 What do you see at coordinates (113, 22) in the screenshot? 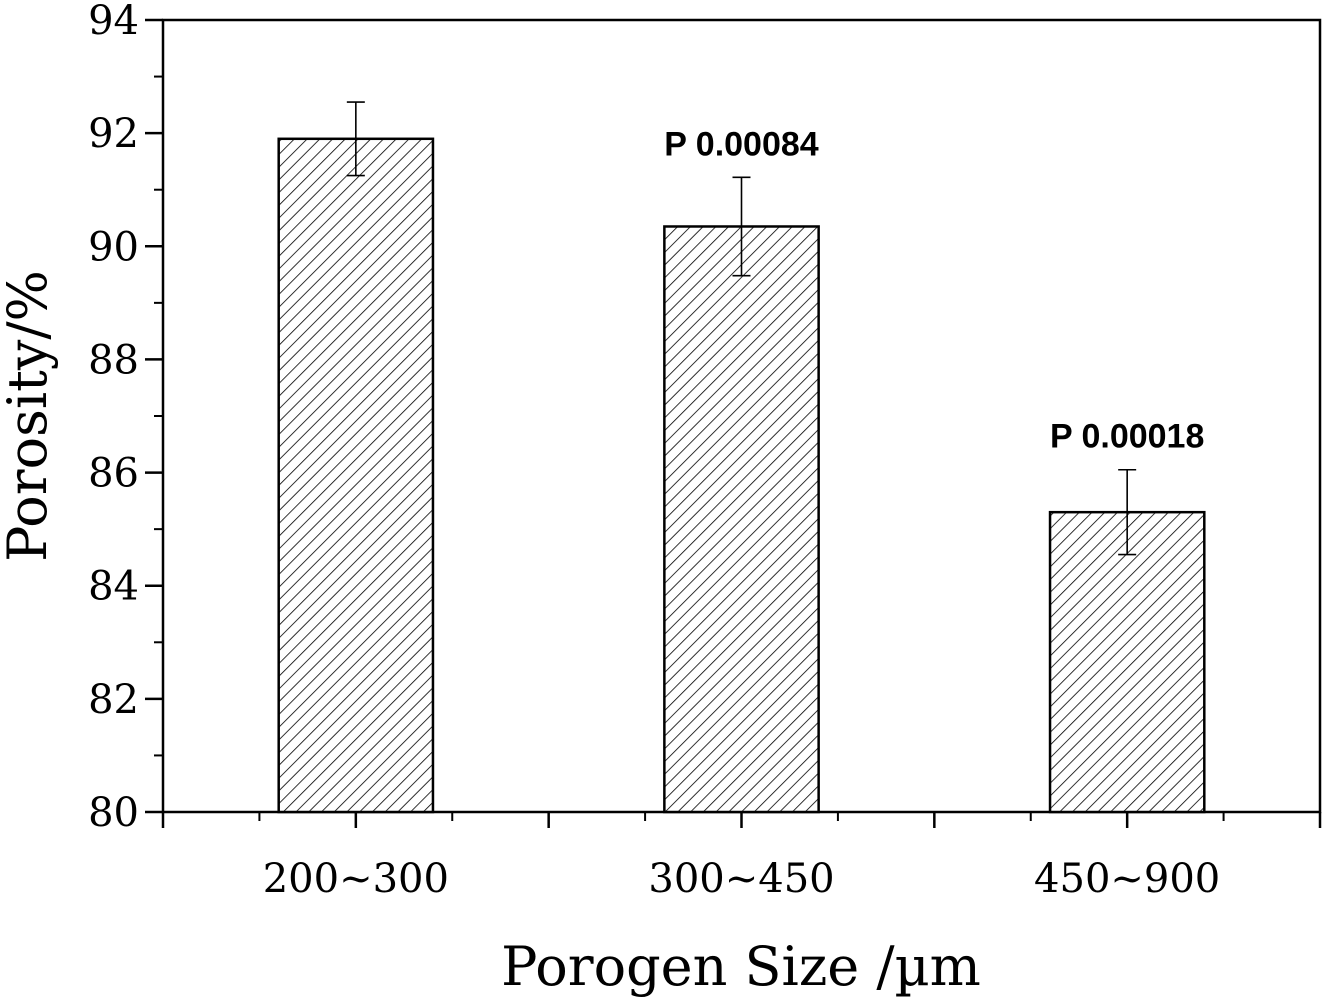
I see `y-tick-label: 94` at bounding box center [113, 22].